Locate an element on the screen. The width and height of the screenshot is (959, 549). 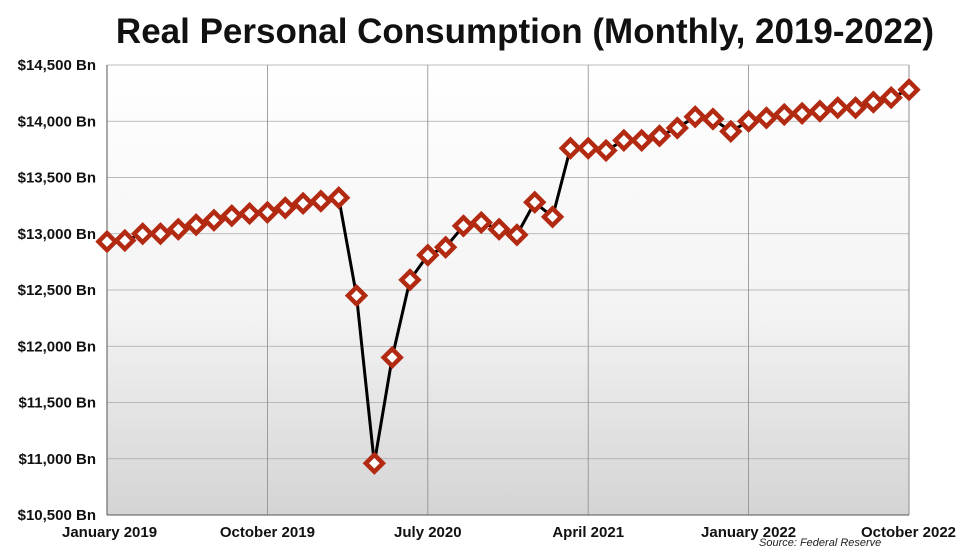
y-tick-label: $13,500 Bn is located at coordinates (57, 178).